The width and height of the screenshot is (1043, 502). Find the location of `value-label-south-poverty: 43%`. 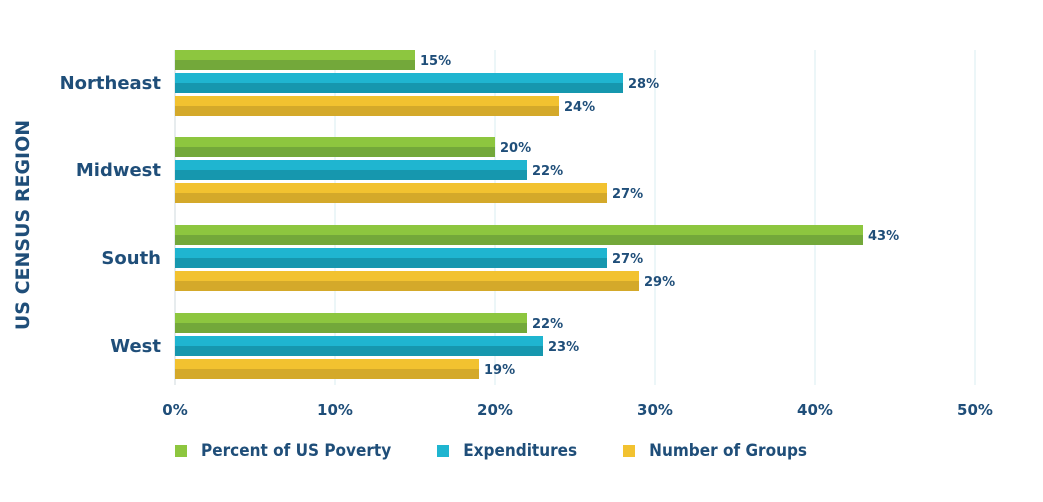

value-label-south-poverty: 43% is located at coordinates (883, 236).